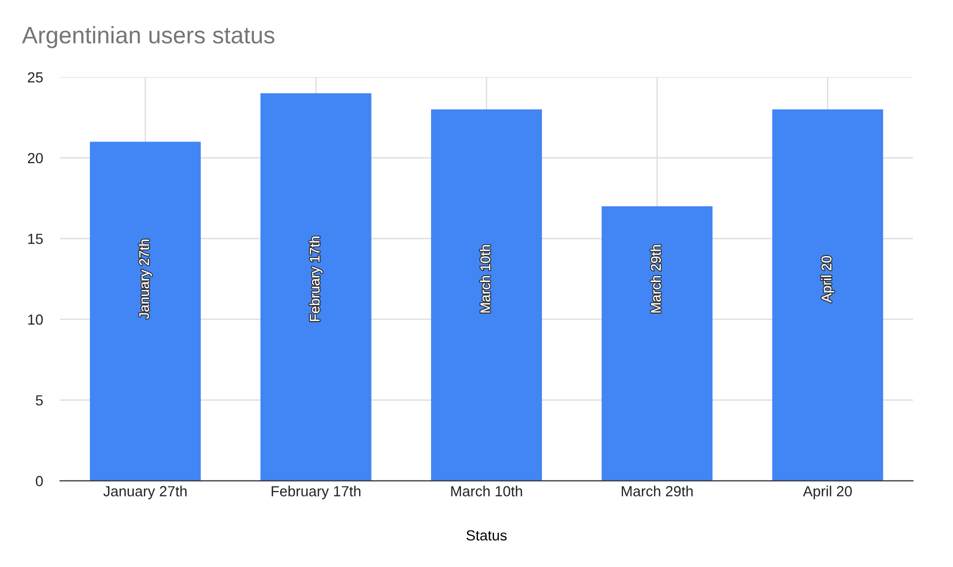 This screenshot has height=567, width=953. Describe the element at coordinates (148, 37) in the screenshot. I see `chart-title: Argentinian users status` at that location.